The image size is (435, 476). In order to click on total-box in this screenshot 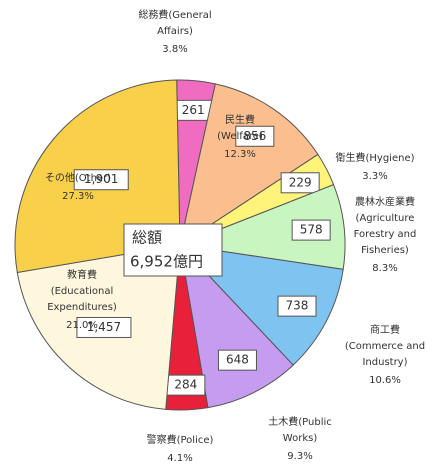, I will do `click(173, 250)`.